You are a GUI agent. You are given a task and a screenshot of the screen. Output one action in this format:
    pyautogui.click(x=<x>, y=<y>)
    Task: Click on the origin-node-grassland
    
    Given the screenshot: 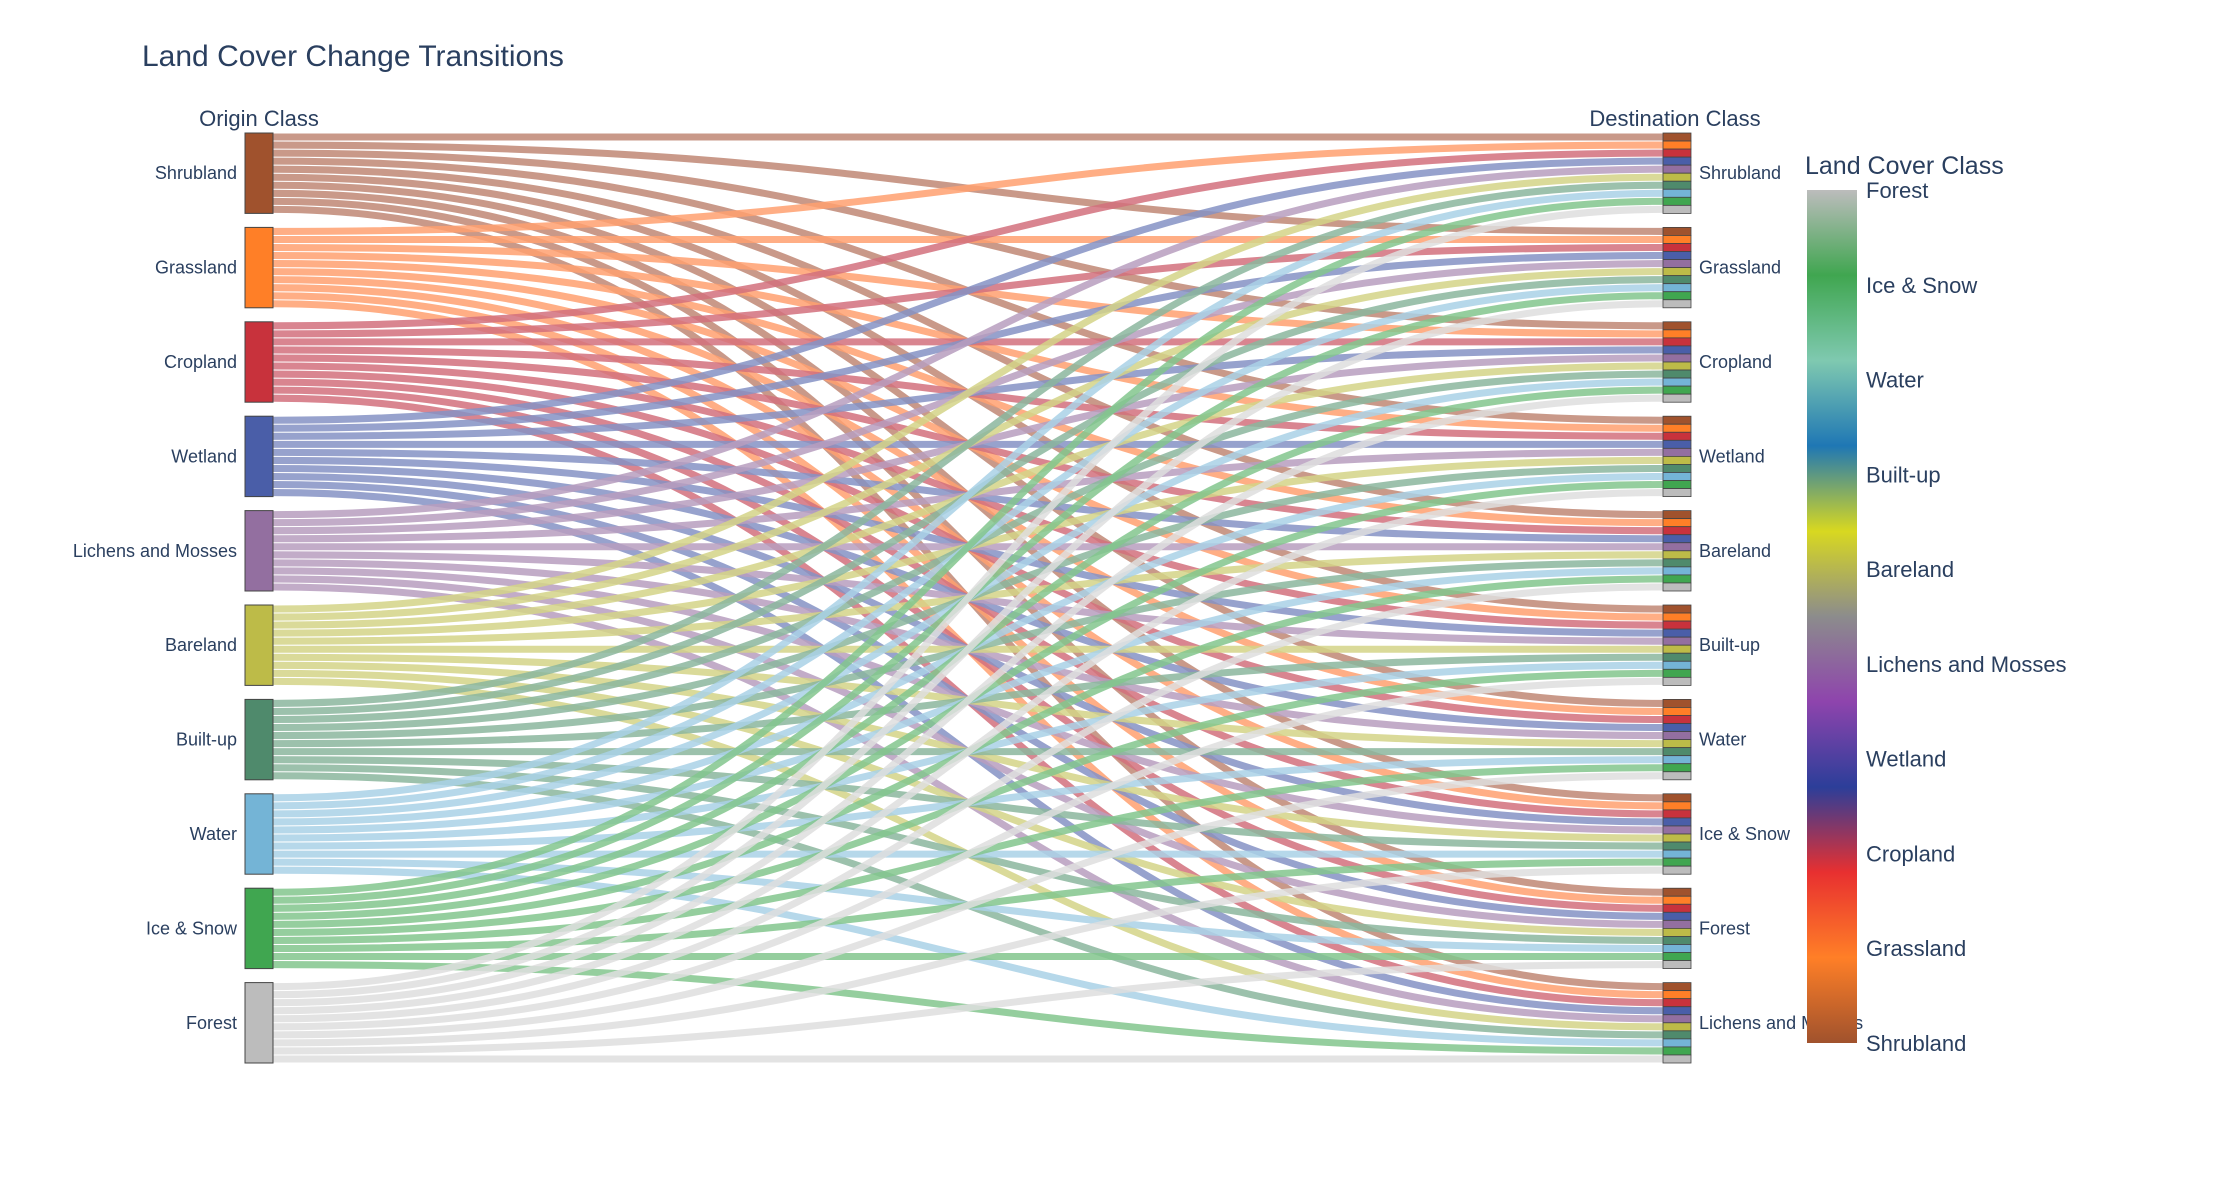 What is the action you would take?
    pyautogui.click(x=259, y=267)
    